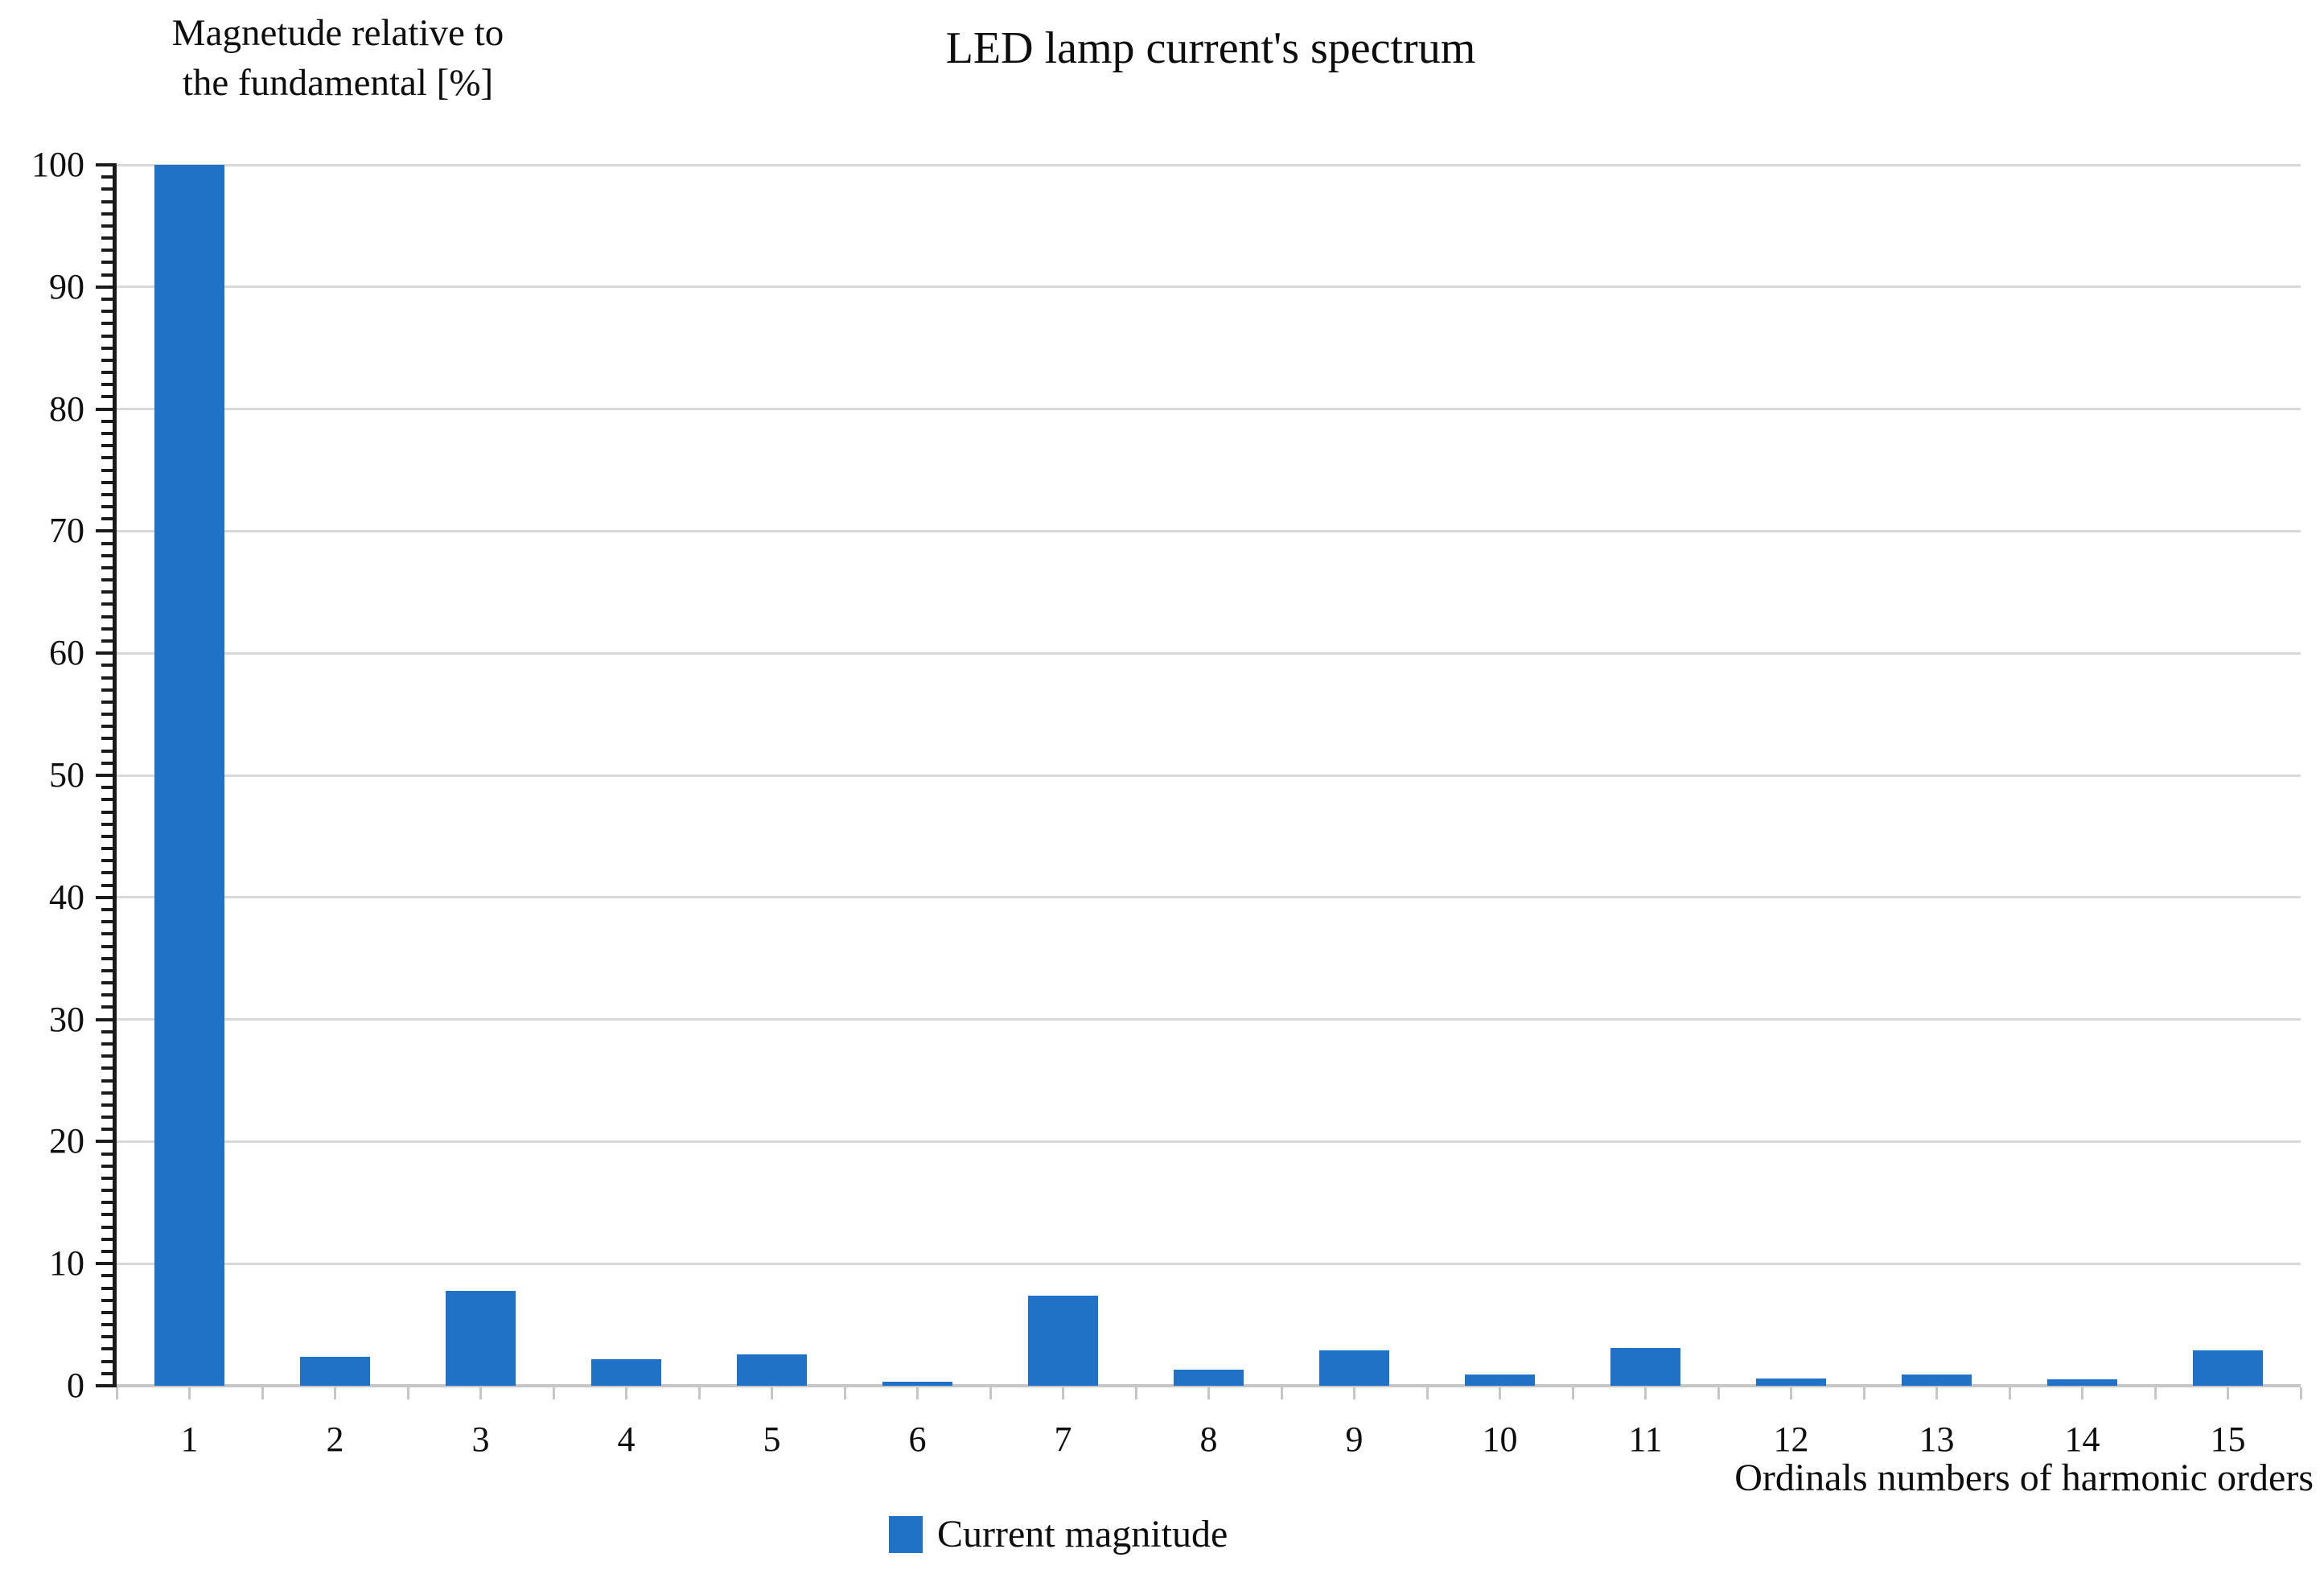 This screenshot has height=1582, width=2324. What do you see at coordinates (1209, 1385) in the screenshot?
I see `x-axis-line` at bounding box center [1209, 1385].